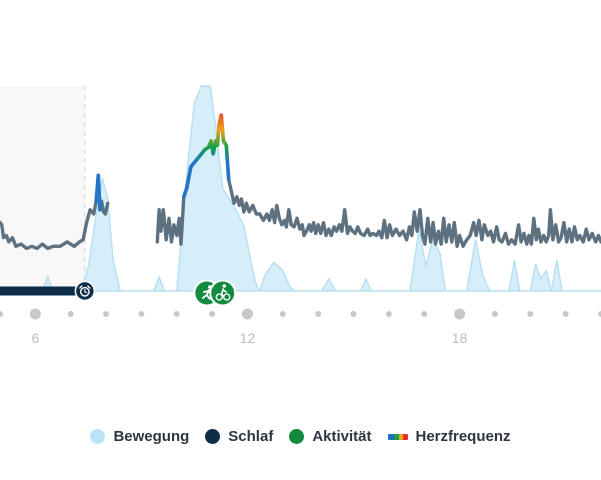 The image size is (601, 480). What do you see at coordinates (35, 338) in the screenshot?
I see `x-tick-label: 6` at bounding box center [35, 338].